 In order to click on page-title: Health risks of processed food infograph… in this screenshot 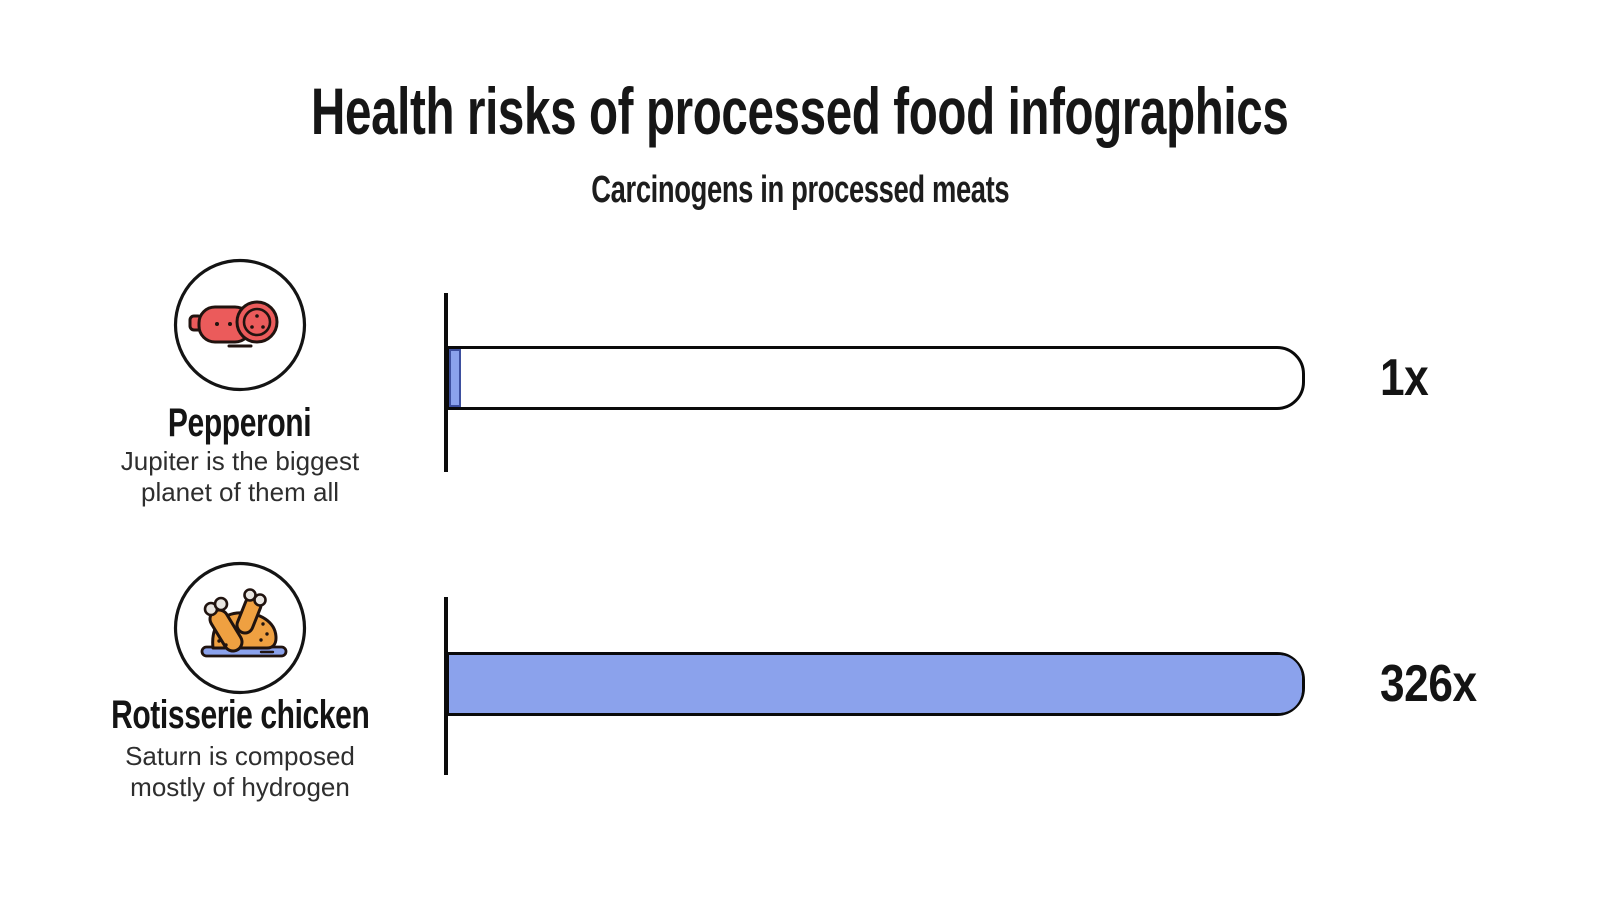, I will do `click(800, 111)`.